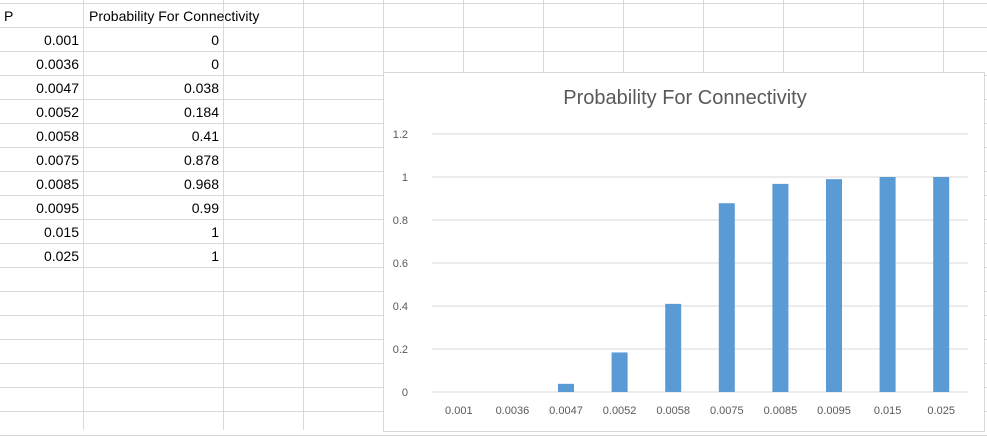  I want to click on cell-probability: 0.99, so click(205, 208).